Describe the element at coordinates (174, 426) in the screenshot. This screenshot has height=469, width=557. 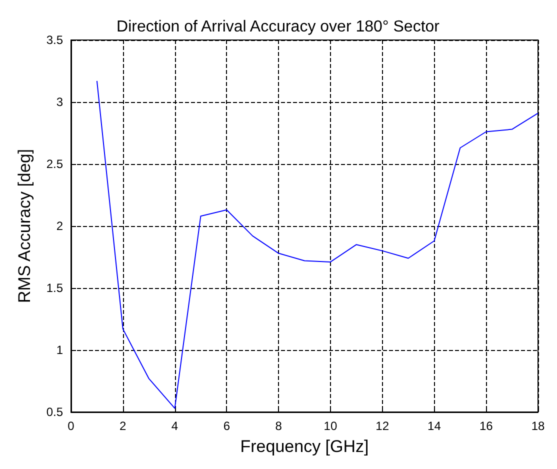
I see `x-tick-label: 4` at that location.